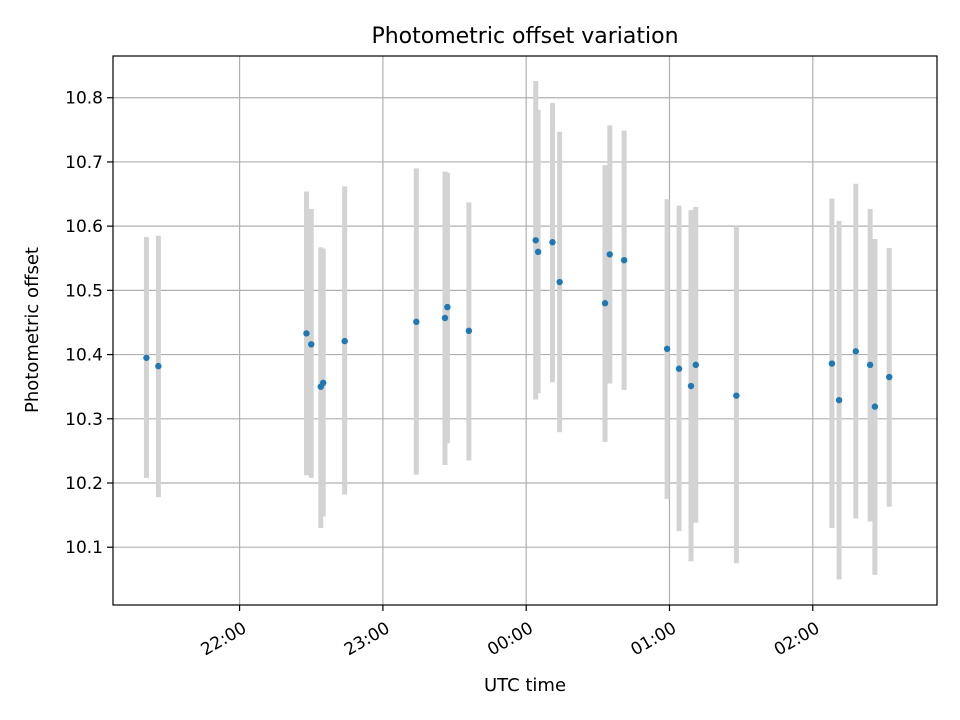 This screenshot has width=960, height=720. I want to click on y-tick-label: 10.8, so click(84, 99).